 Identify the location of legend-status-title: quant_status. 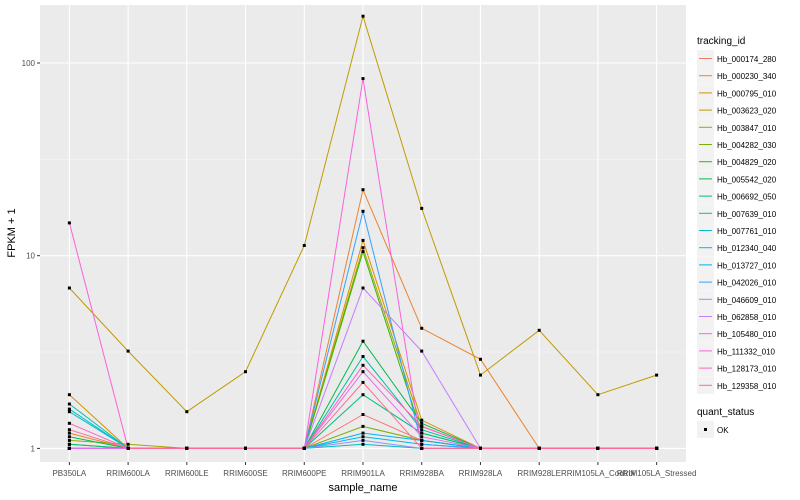
(725, 412).